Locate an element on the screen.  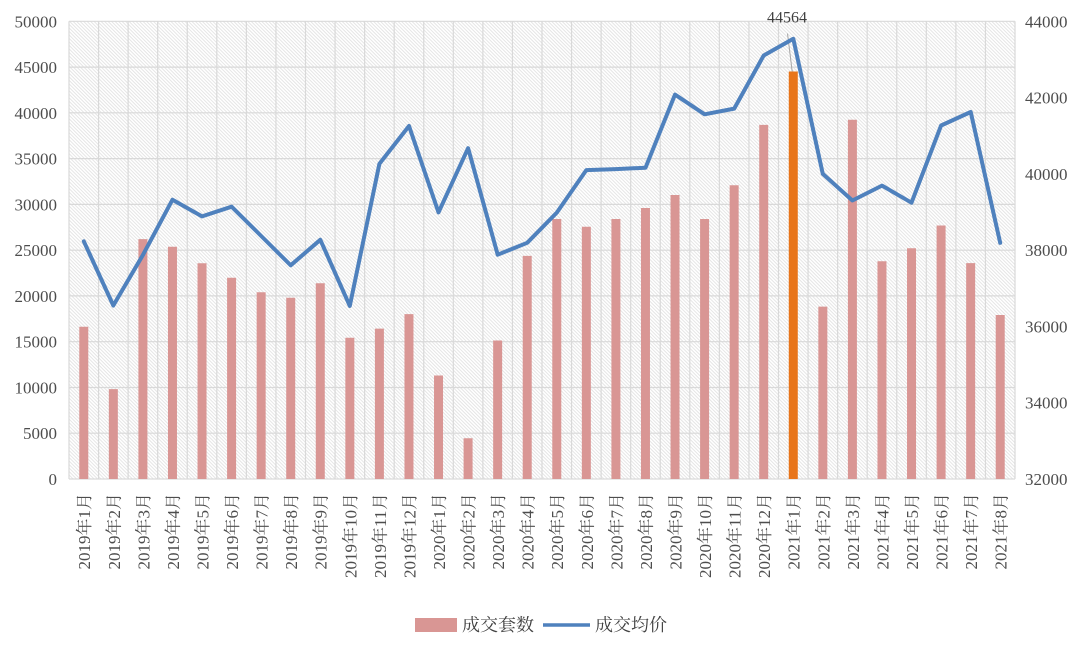
svg-text: 30000 is located at coordinates (36, 204).